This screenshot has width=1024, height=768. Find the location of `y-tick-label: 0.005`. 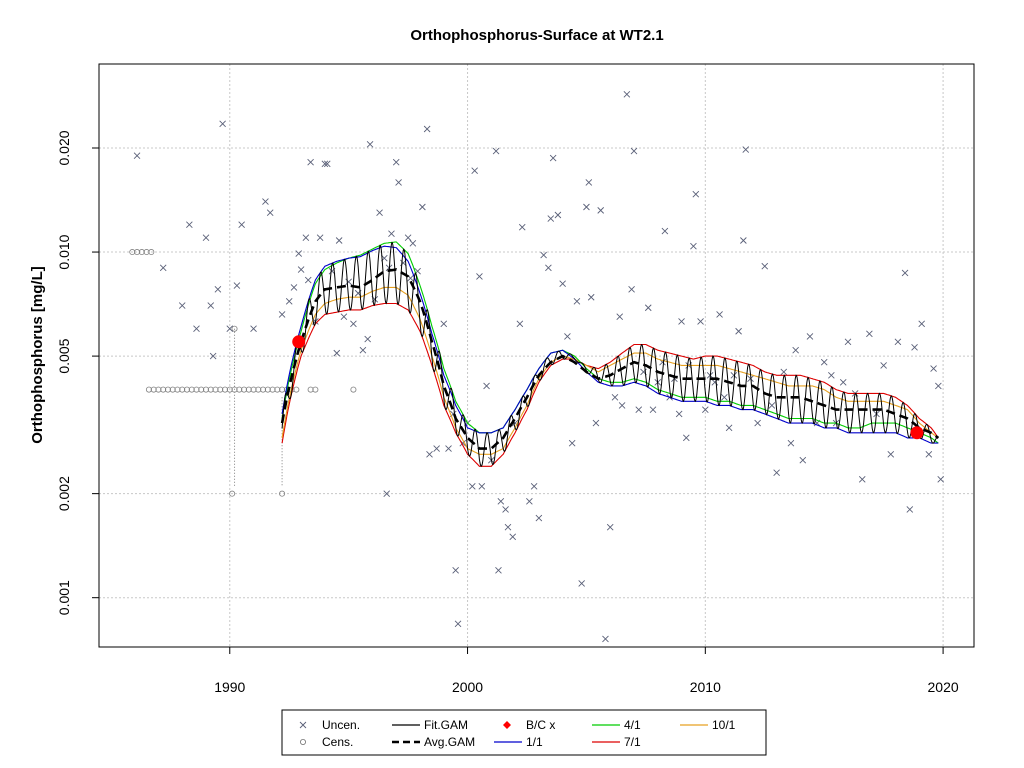

y-tick-label: 0.005 is located at coordinates (64, 355).